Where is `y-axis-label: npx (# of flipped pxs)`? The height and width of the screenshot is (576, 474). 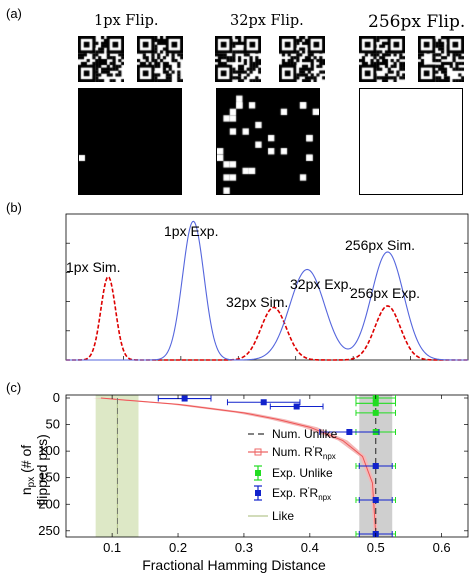 y-axis-label: npx (# of flipped pxs) is located at coordinates (34, 470).